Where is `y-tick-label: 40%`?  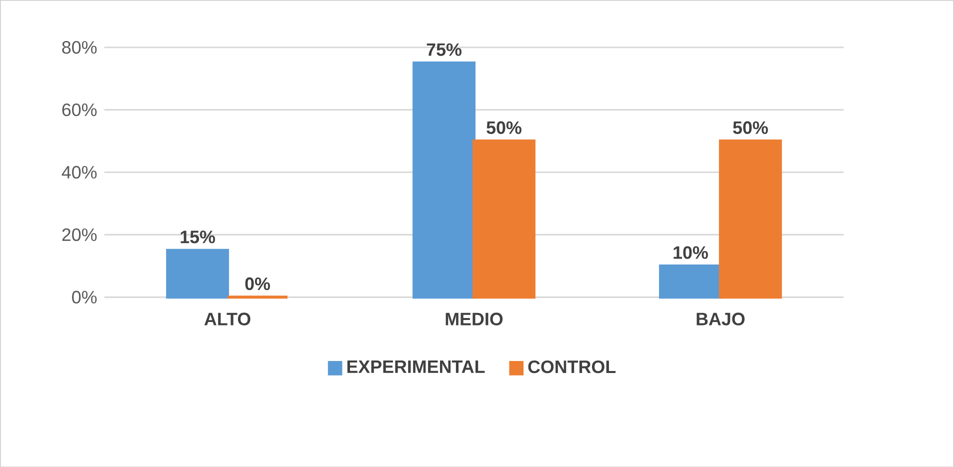
y-tick-label: 40% is located at coordinates (79, 172).